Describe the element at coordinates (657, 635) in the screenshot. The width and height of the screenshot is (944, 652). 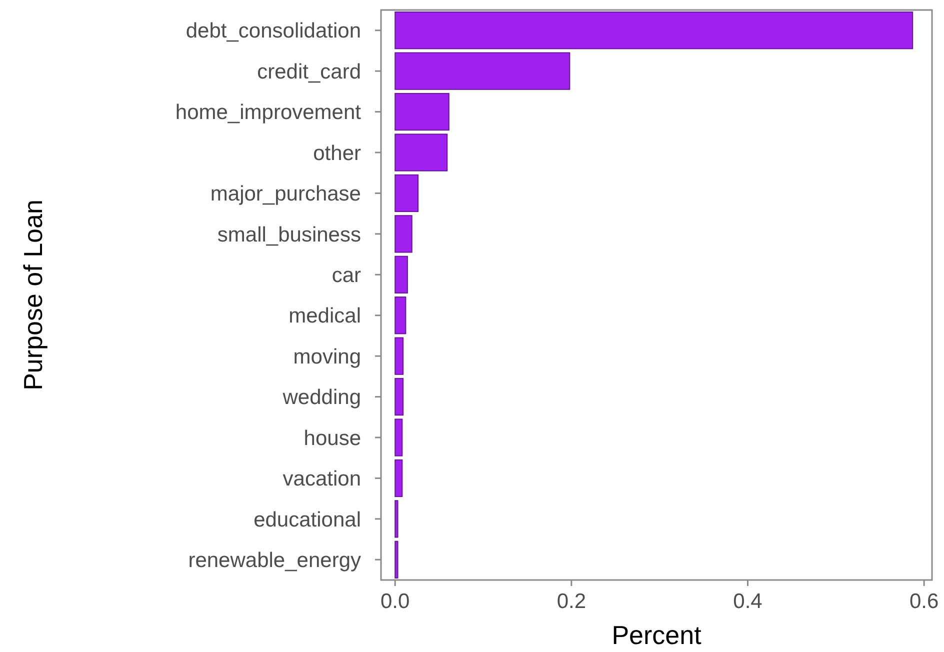
I see `x-axis-title: Percent` at that location.